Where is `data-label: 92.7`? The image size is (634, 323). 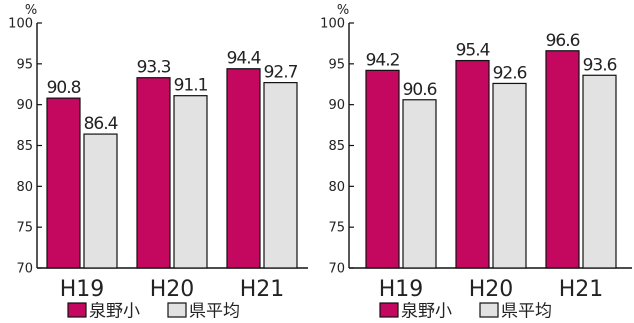
data-label: 92.7 is located at coordinates (281, 73).